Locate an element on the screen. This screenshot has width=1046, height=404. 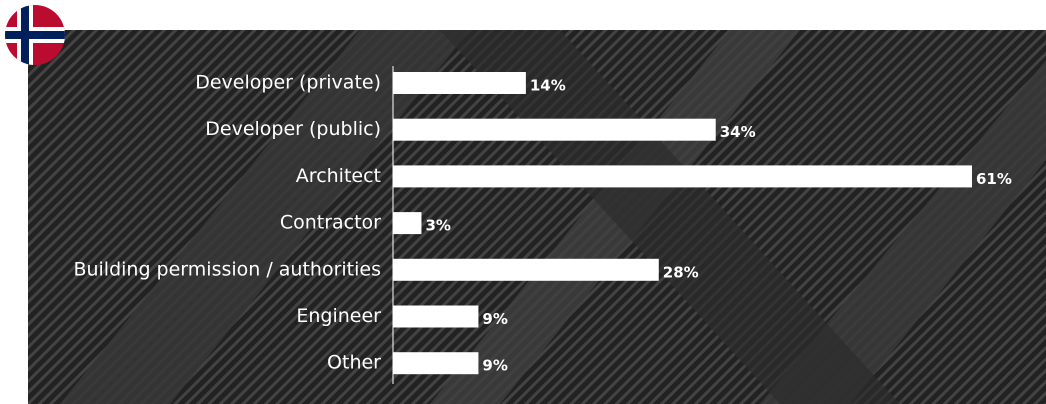
category-label: Building permission / authorities is located at coordinates (227, 269).